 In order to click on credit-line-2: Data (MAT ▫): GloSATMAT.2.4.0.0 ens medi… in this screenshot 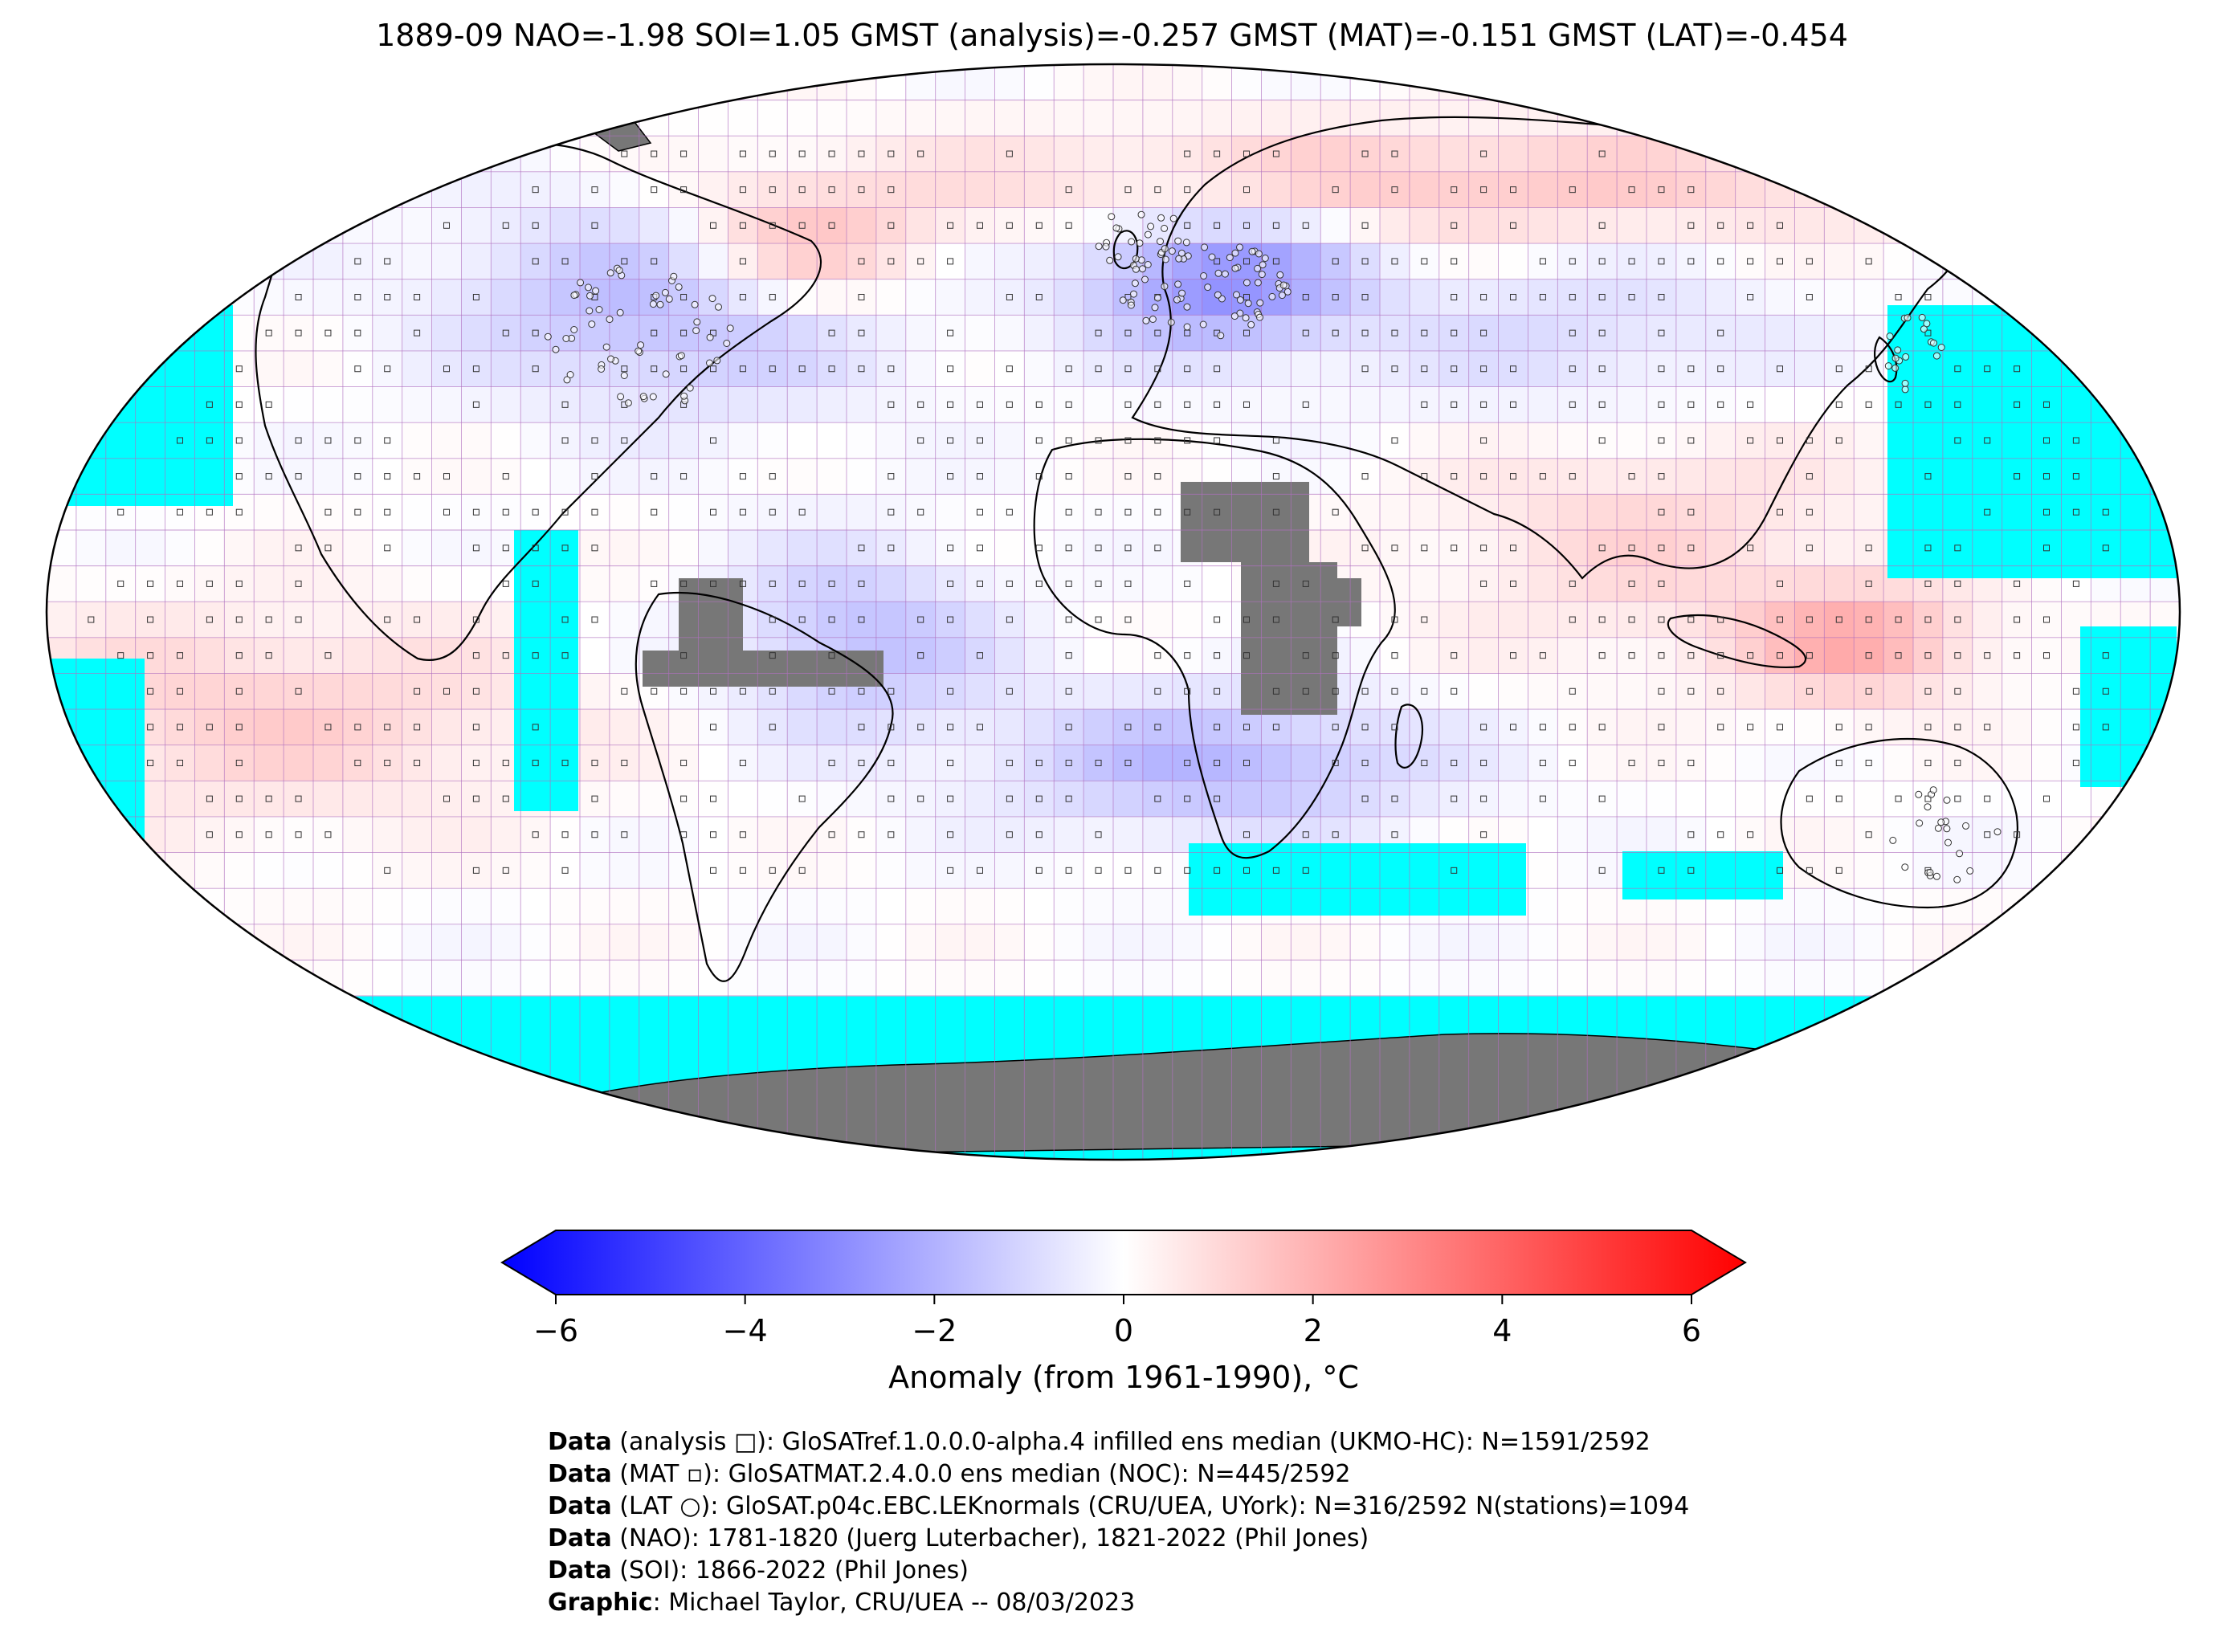, I will do `click(1118, 1474)`.